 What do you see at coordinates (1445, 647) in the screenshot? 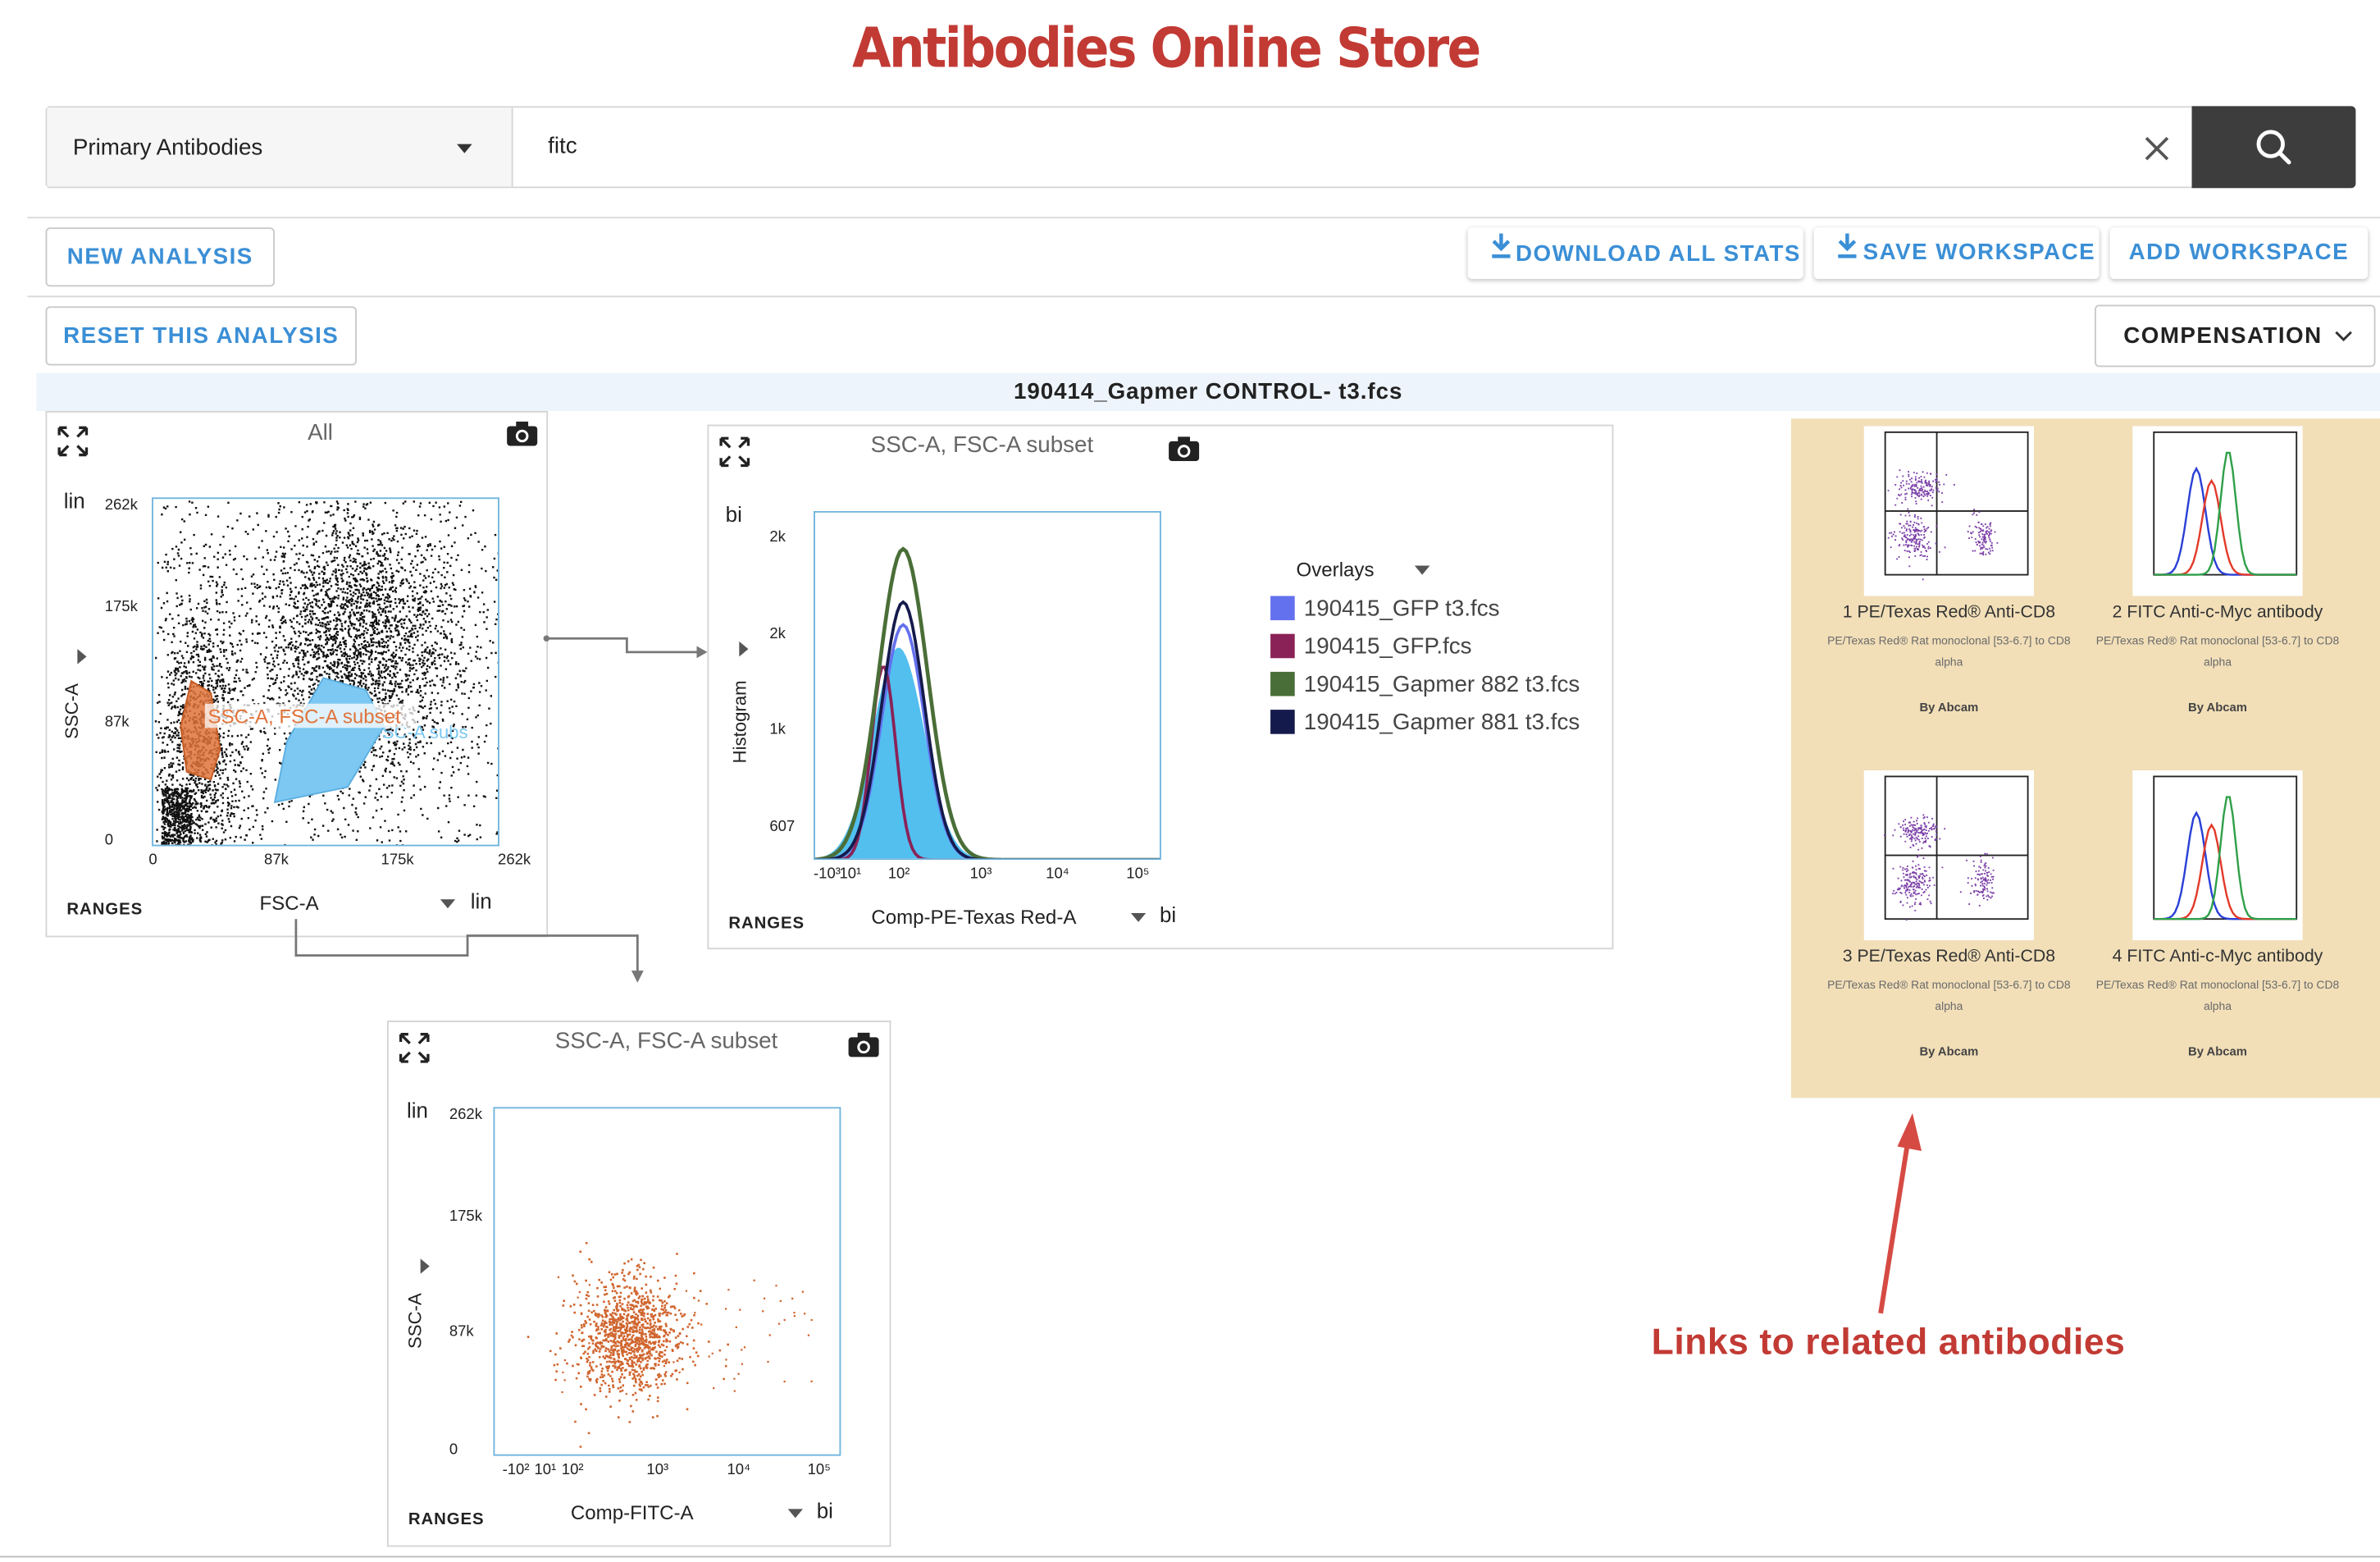
I see `overlay-legend-item: 190415_GFP.fcs` at bounding box center [1445, 647].